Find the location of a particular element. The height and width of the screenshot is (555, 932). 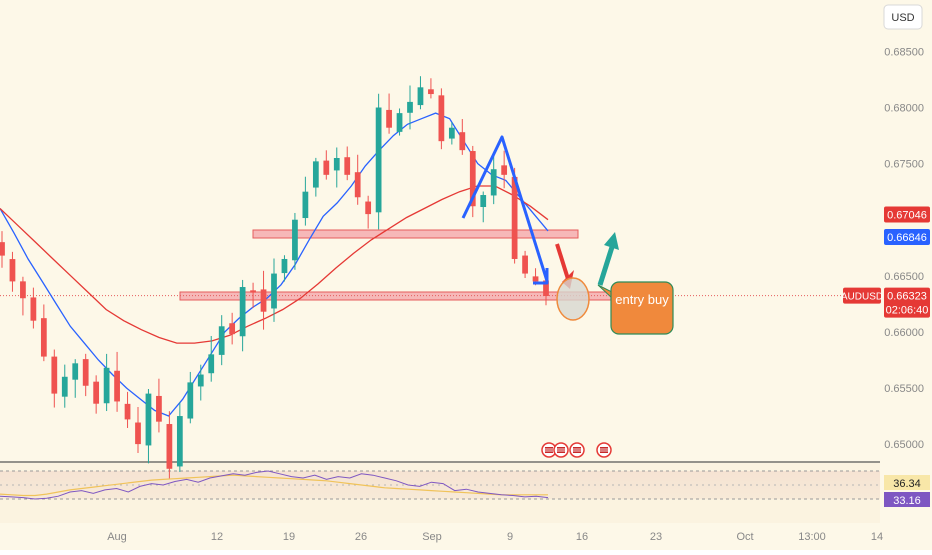

rsi-signal-value: 36.34 is located at coordinates (907, 484).